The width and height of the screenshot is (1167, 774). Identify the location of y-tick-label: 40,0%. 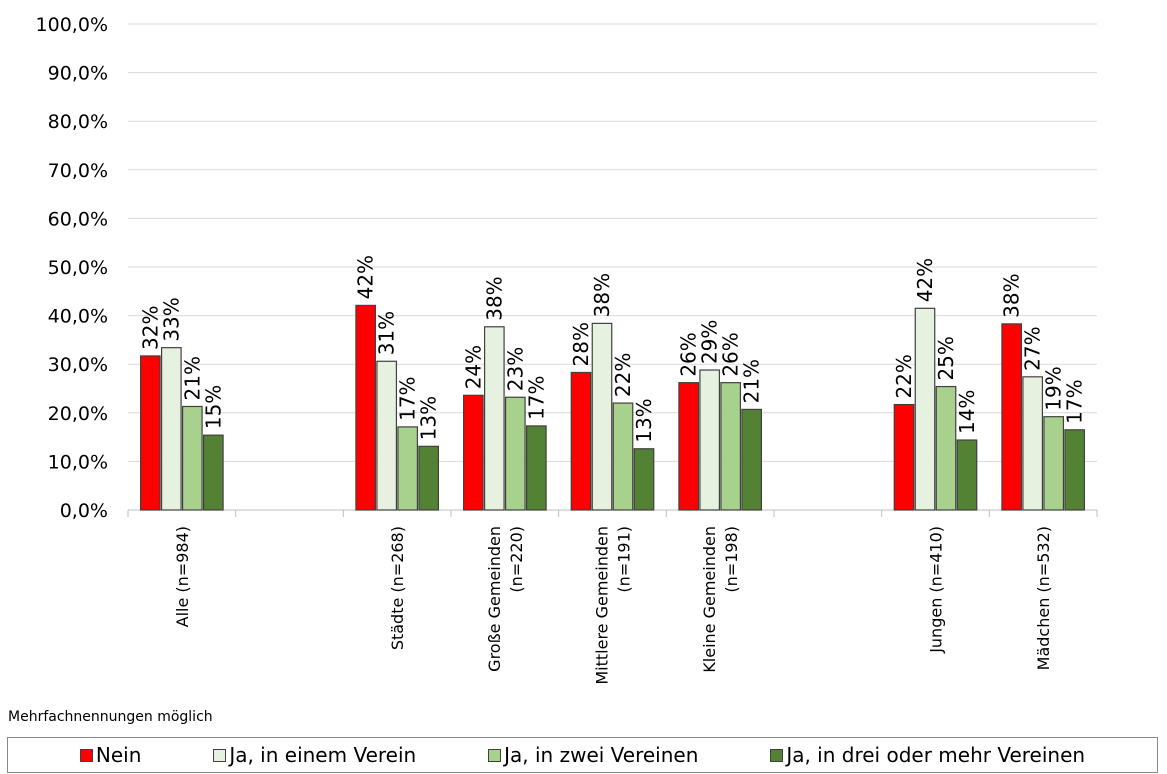
(78, 317).